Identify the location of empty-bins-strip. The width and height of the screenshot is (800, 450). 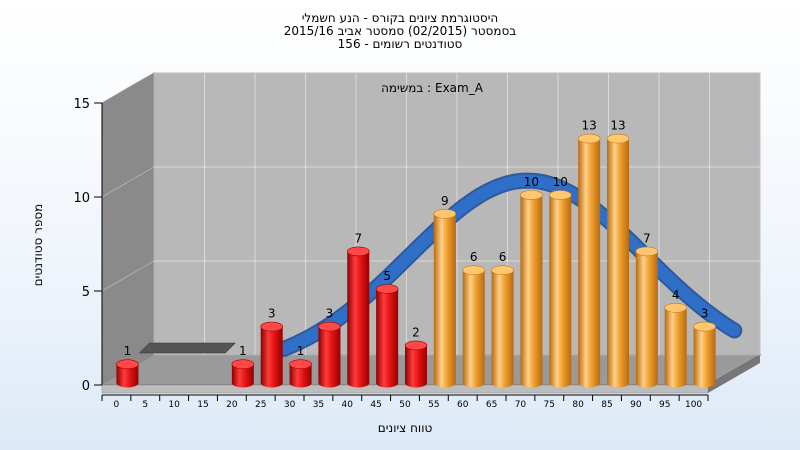
(187, 348).